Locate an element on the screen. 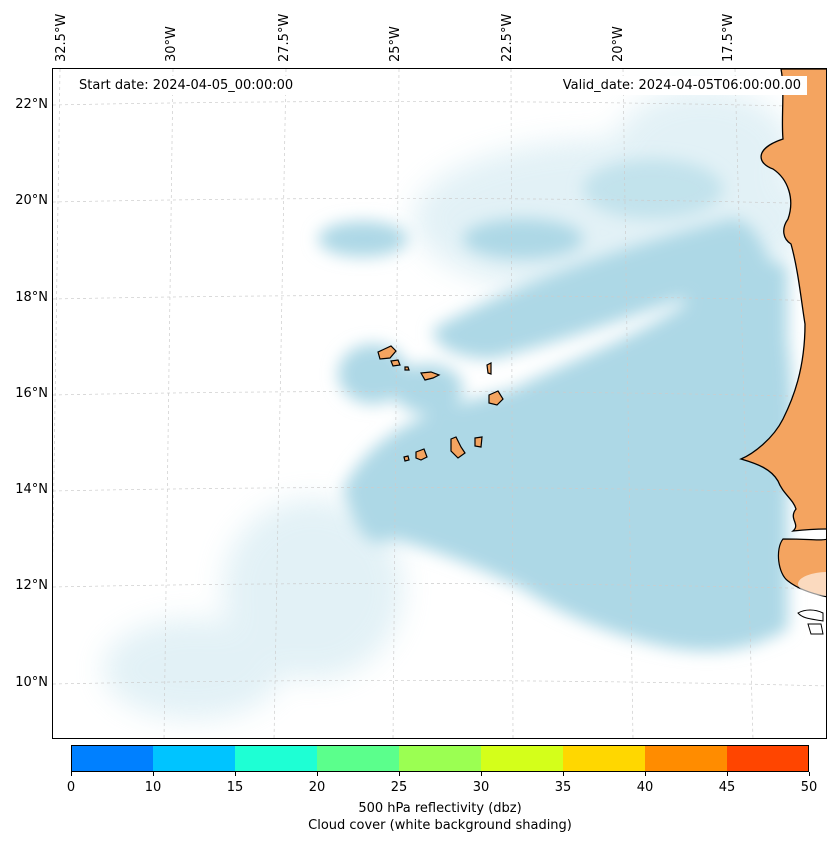  colorbar-tick-label: 30 is located at coordinates (481, 787).